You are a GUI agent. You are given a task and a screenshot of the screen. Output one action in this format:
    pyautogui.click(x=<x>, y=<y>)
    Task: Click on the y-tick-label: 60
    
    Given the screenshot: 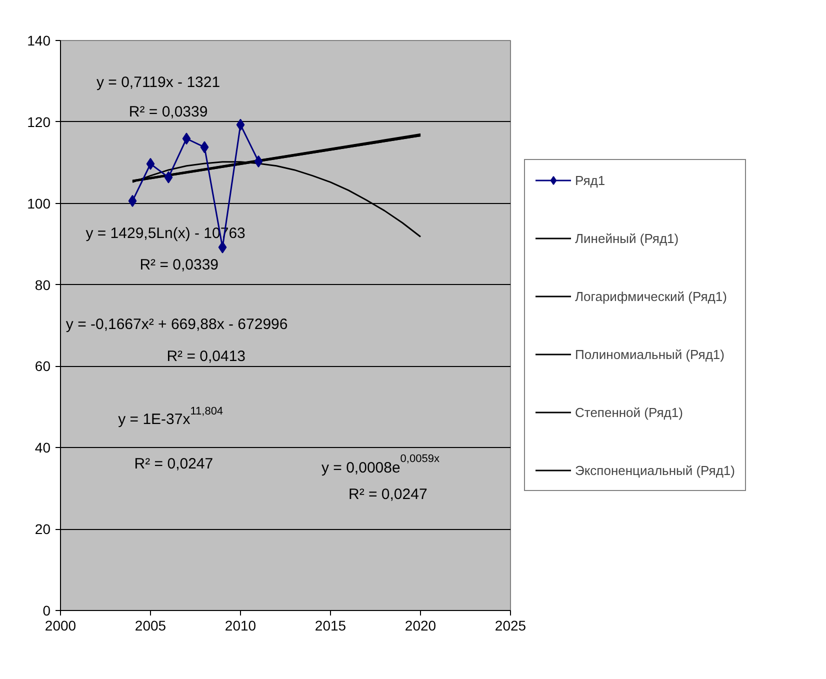 What is the action you would take?
    pyautogui.click(x=42, y=366)
    